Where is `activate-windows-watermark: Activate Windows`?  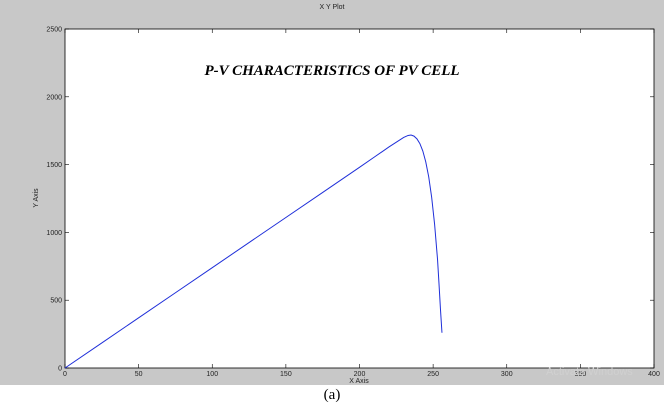
activate-windows-watermark: Activate Windows is located at coordinates (589, 372).